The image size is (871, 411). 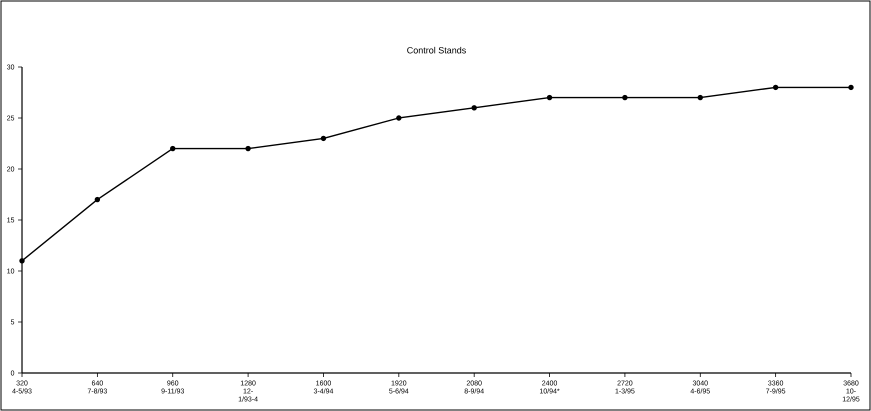 What do you see at coordinates (436, 50) in the screenshot?
I see `chart-title: Control Stands` at bounding box center [436, 50].